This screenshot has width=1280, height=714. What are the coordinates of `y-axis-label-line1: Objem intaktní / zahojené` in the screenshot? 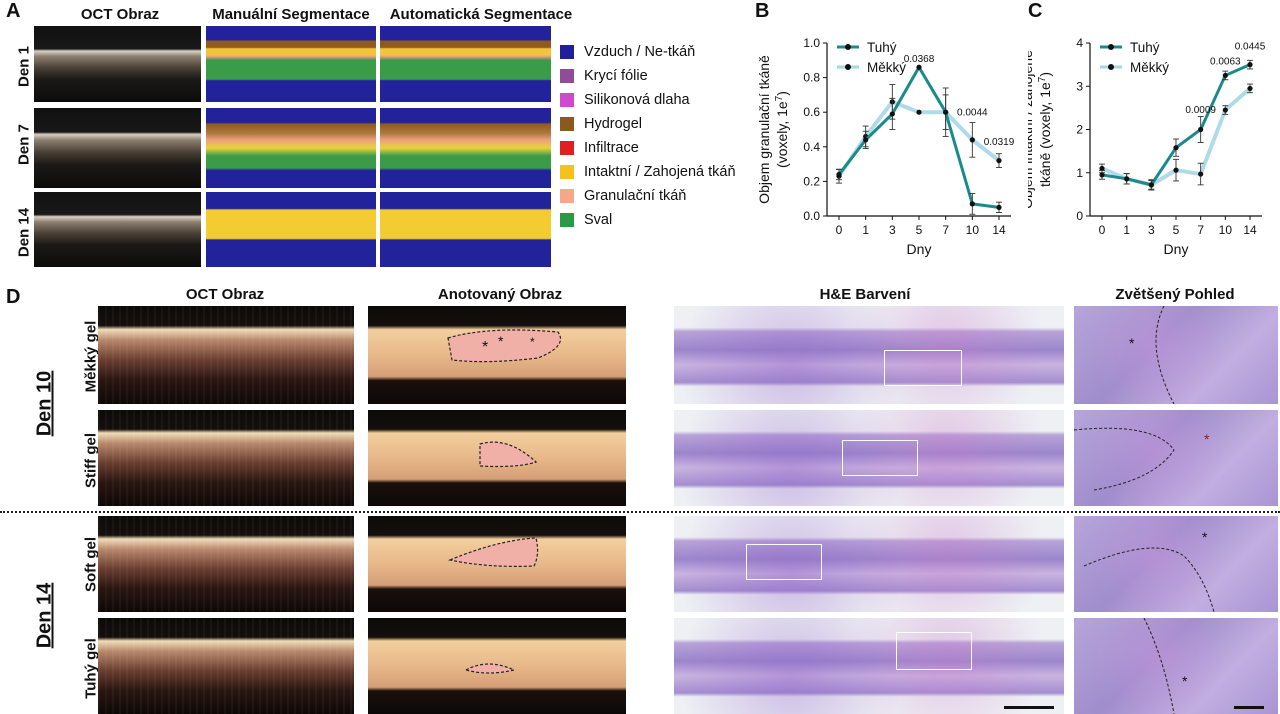 It's located at (1031, 129).